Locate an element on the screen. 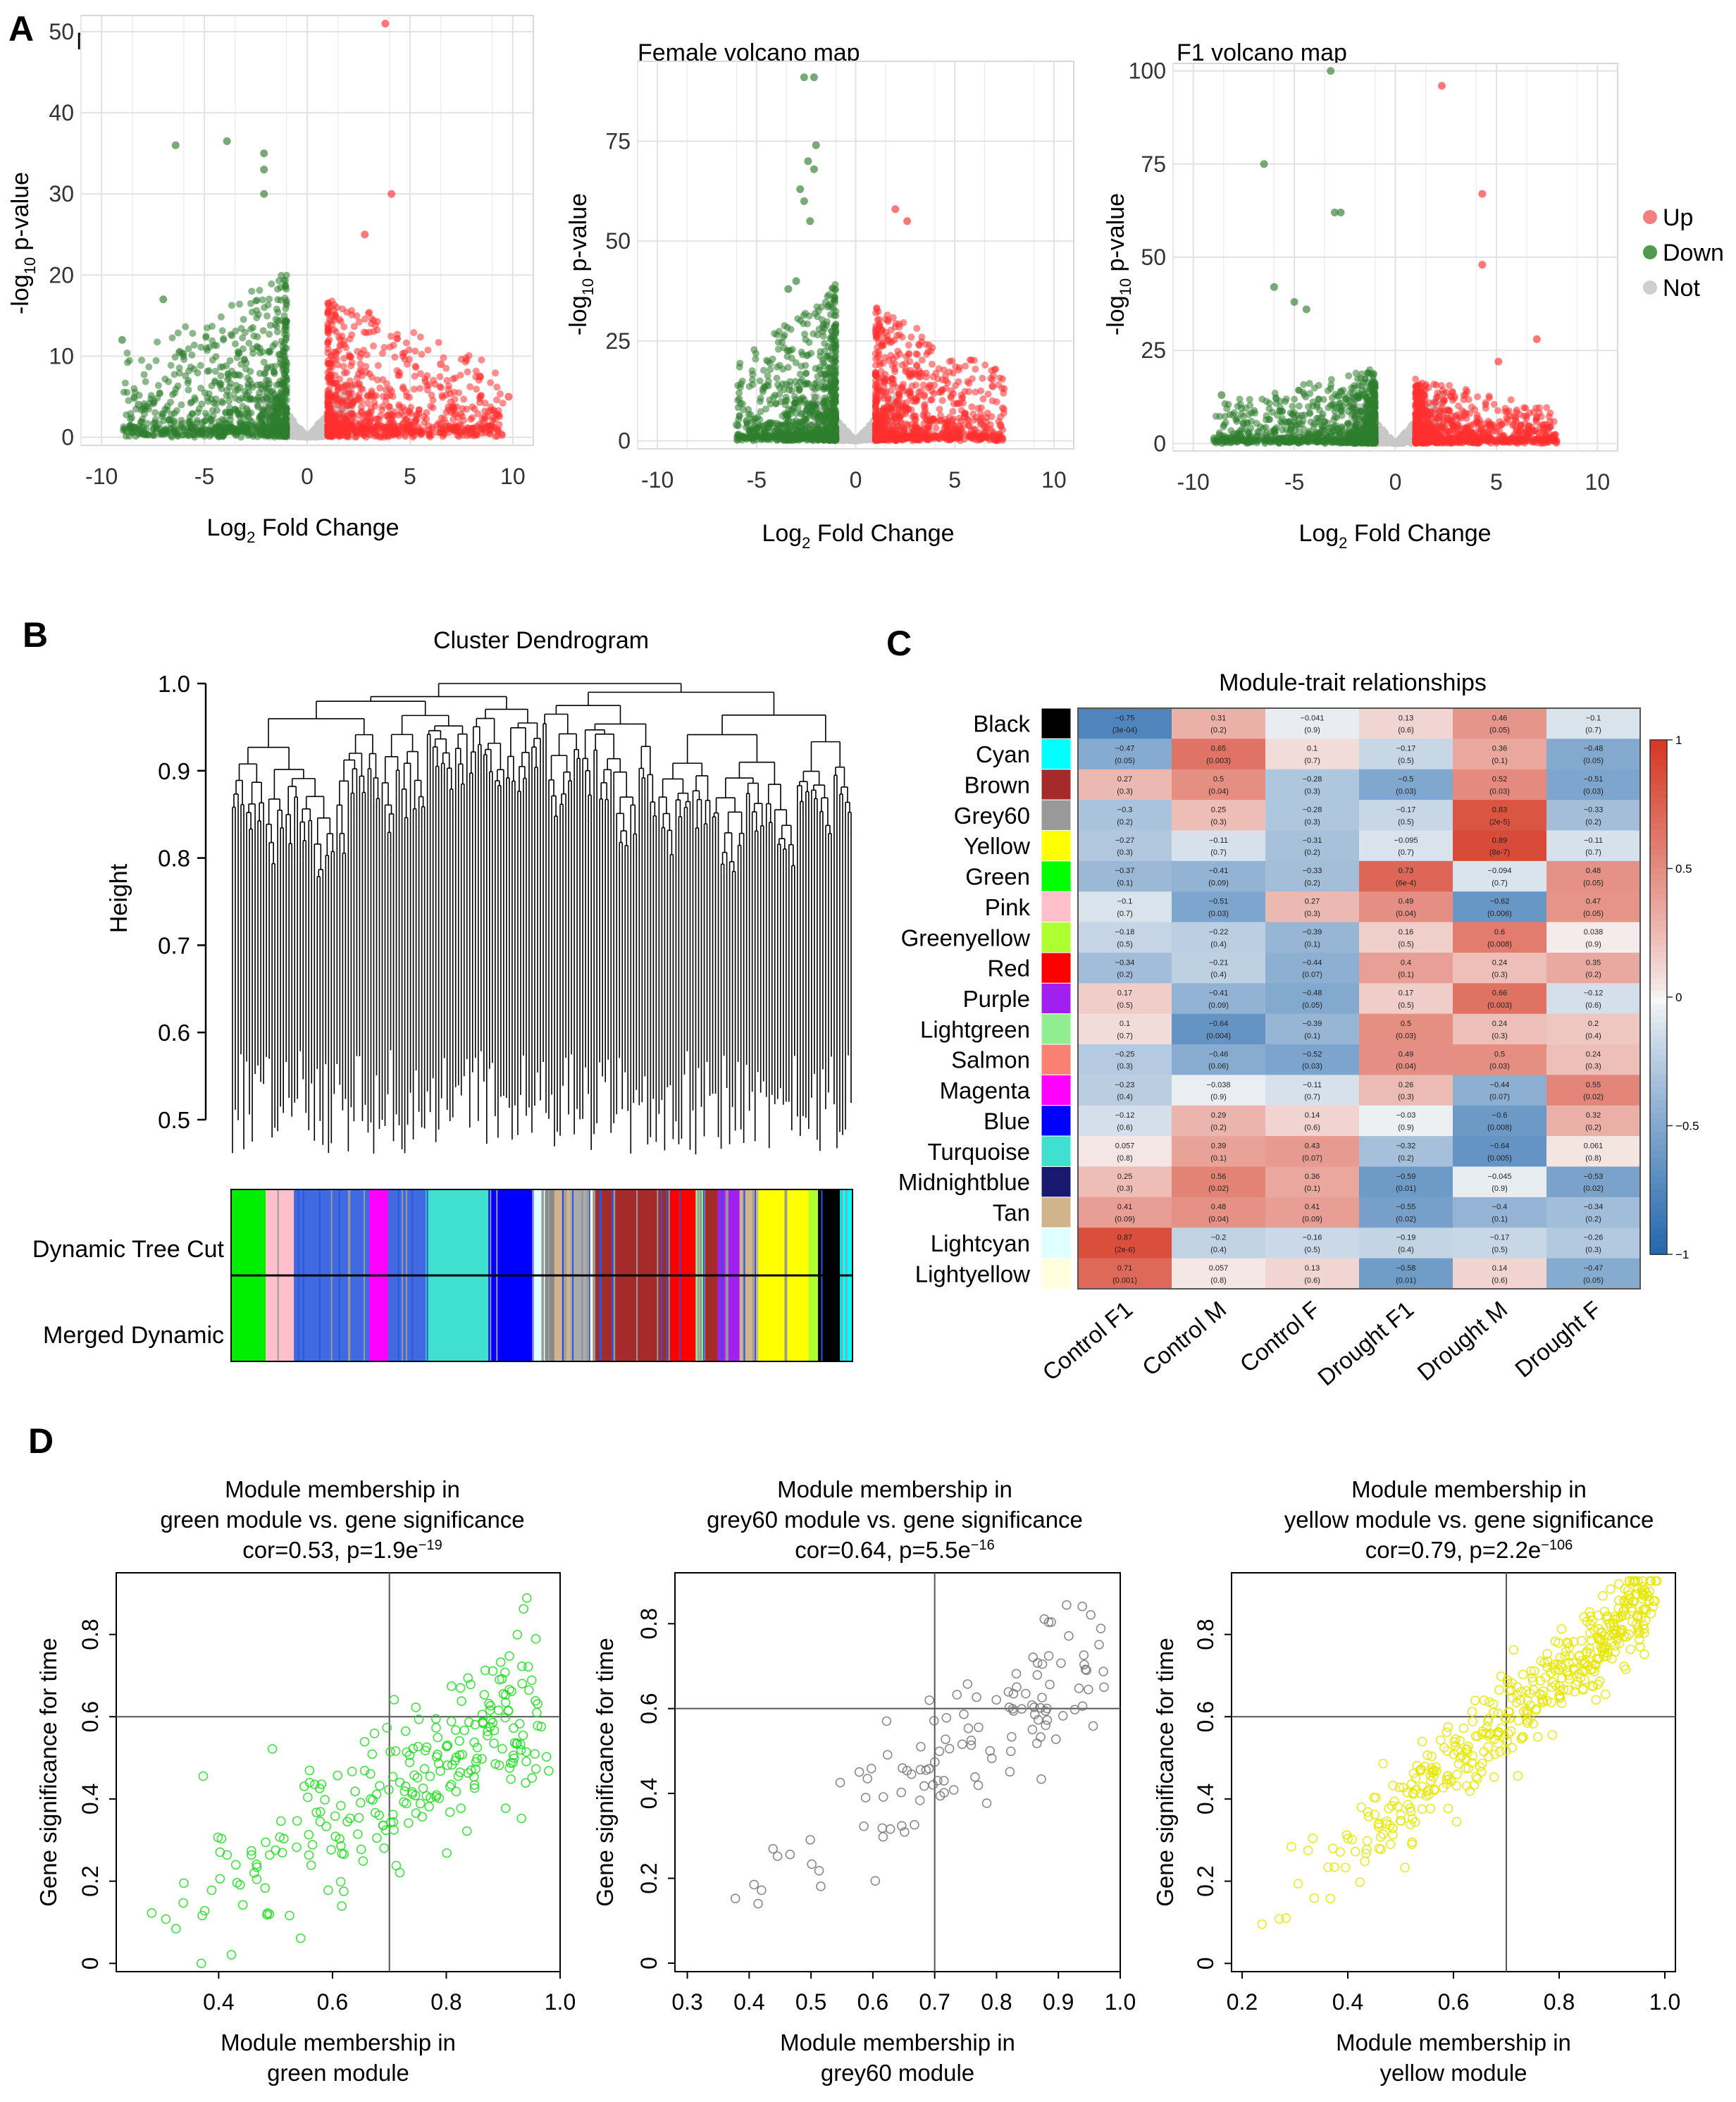 Image resolution: width=1736 pixels, height=2102 pixels. y-tick-label: 20 is located at coordinates (62, 275).